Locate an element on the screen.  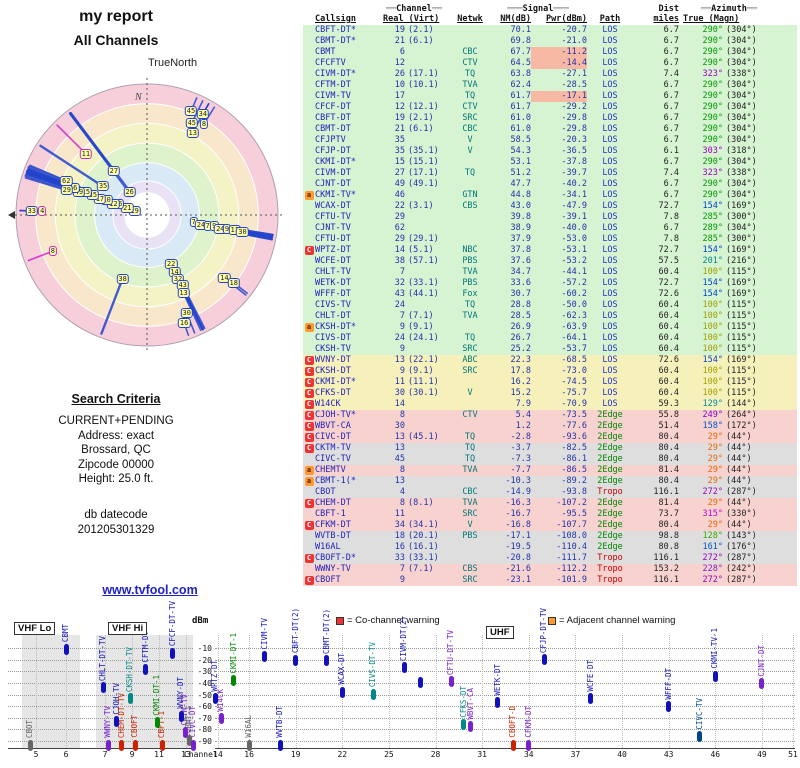
network-cell: CBS is located at coordinates (470, 206).